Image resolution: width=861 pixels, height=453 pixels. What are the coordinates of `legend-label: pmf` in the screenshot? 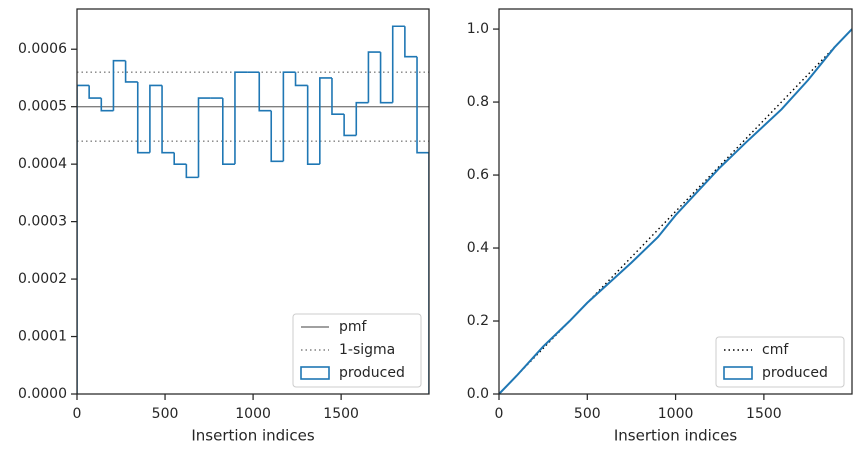 It's located at (353, 327).